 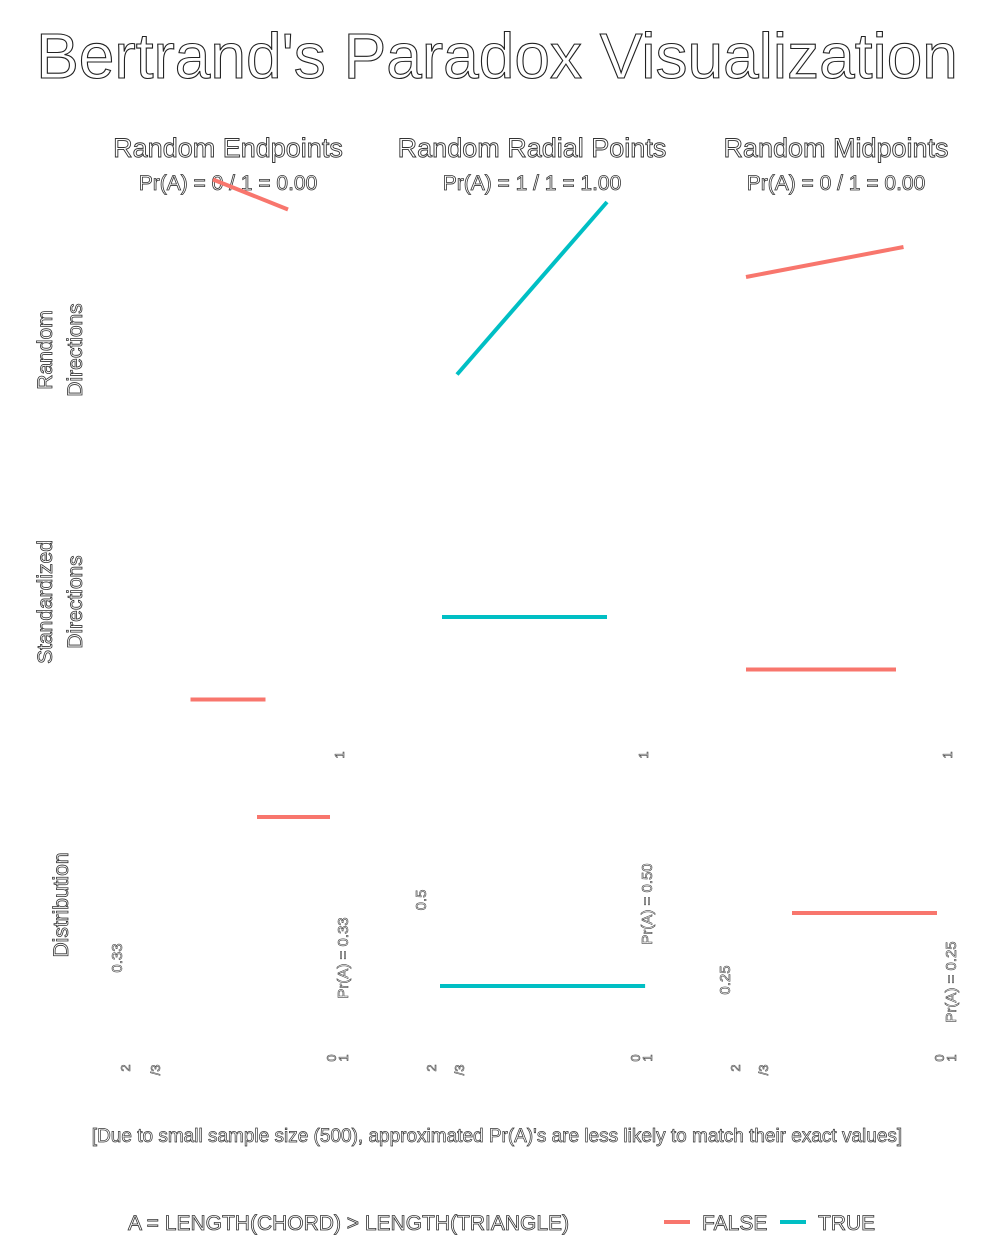 I want to click on row-label-random-1: Random, so click(x=45, y=349).